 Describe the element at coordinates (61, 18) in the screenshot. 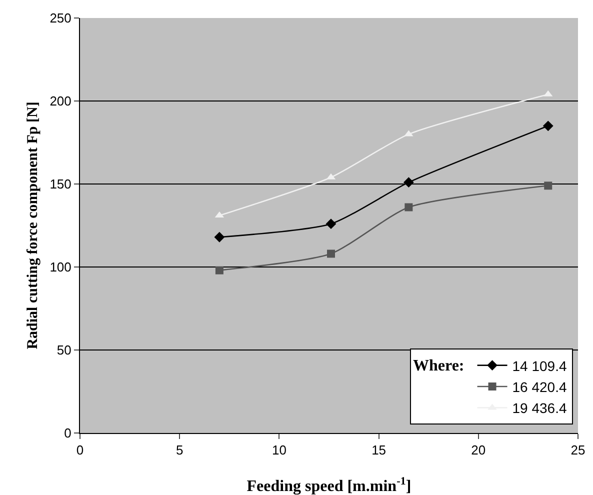

I see `y-tick-label: 250` at that location.